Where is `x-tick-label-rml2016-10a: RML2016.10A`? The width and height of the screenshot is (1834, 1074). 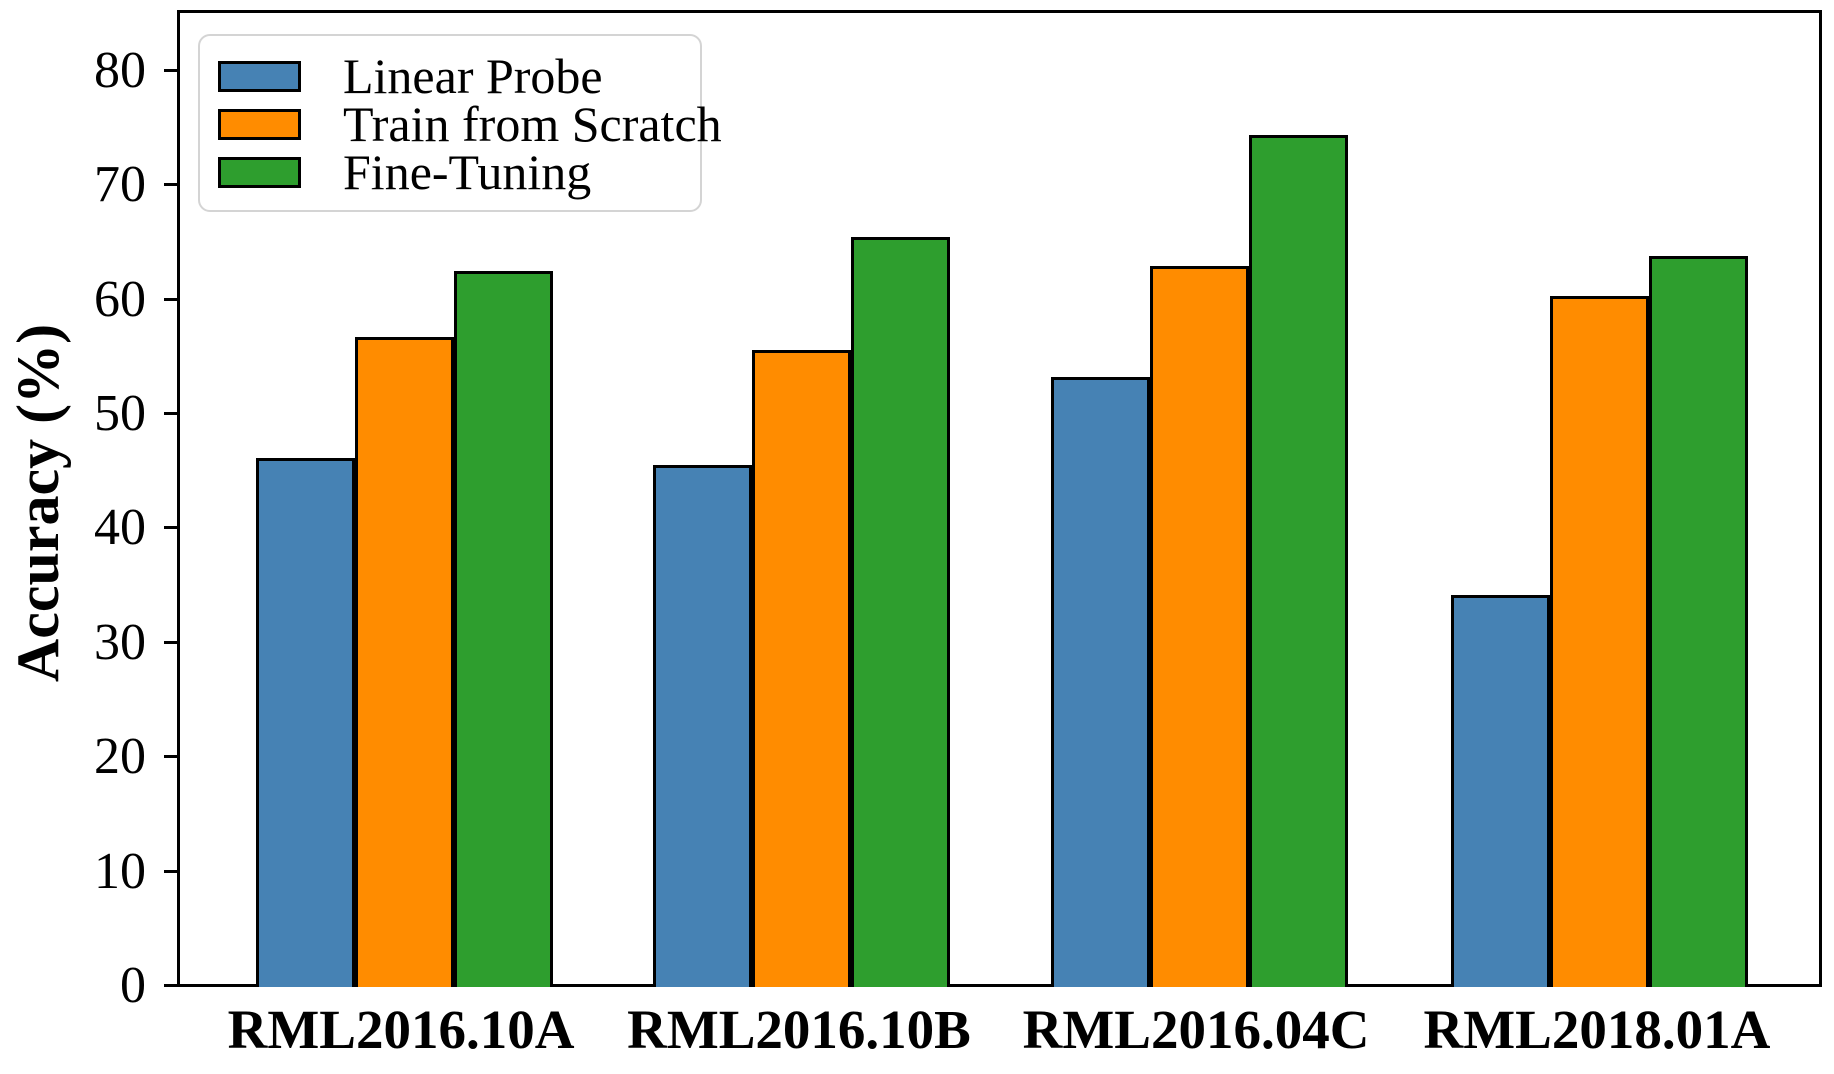 x-tick-label-rml2016-10a: RML2016.10A is located at coordinates (401, 1029).